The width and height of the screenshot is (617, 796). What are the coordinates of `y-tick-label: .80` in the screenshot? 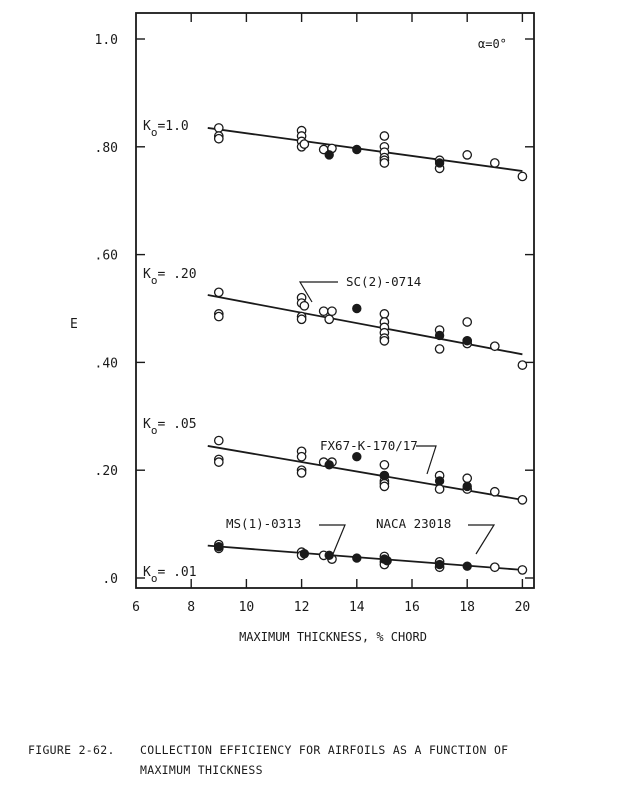 It's located at (106, 148).